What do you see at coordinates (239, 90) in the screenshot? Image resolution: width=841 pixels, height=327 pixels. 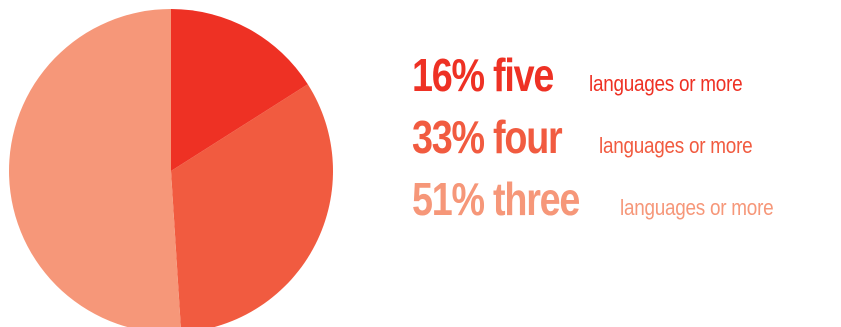 I see `pie-slice-five` at bounding box center [239, 90].